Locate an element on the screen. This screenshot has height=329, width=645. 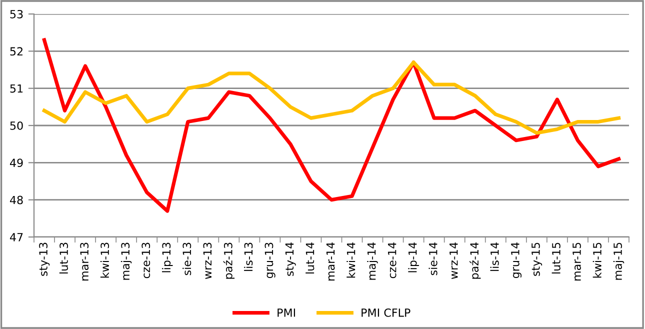
legend-label: PMI CFLP is located at coordinates (386, 312).